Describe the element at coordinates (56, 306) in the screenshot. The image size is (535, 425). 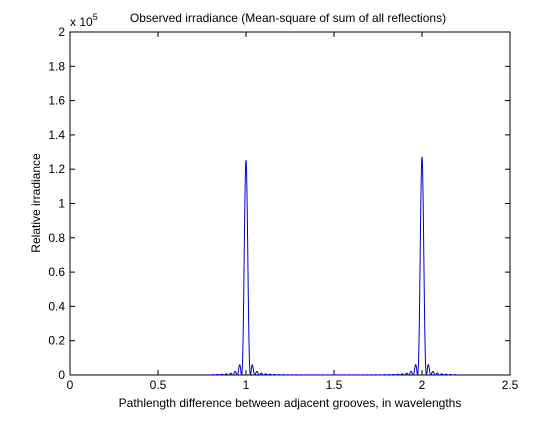
I see `y-tick-label: 0.4` at that location.